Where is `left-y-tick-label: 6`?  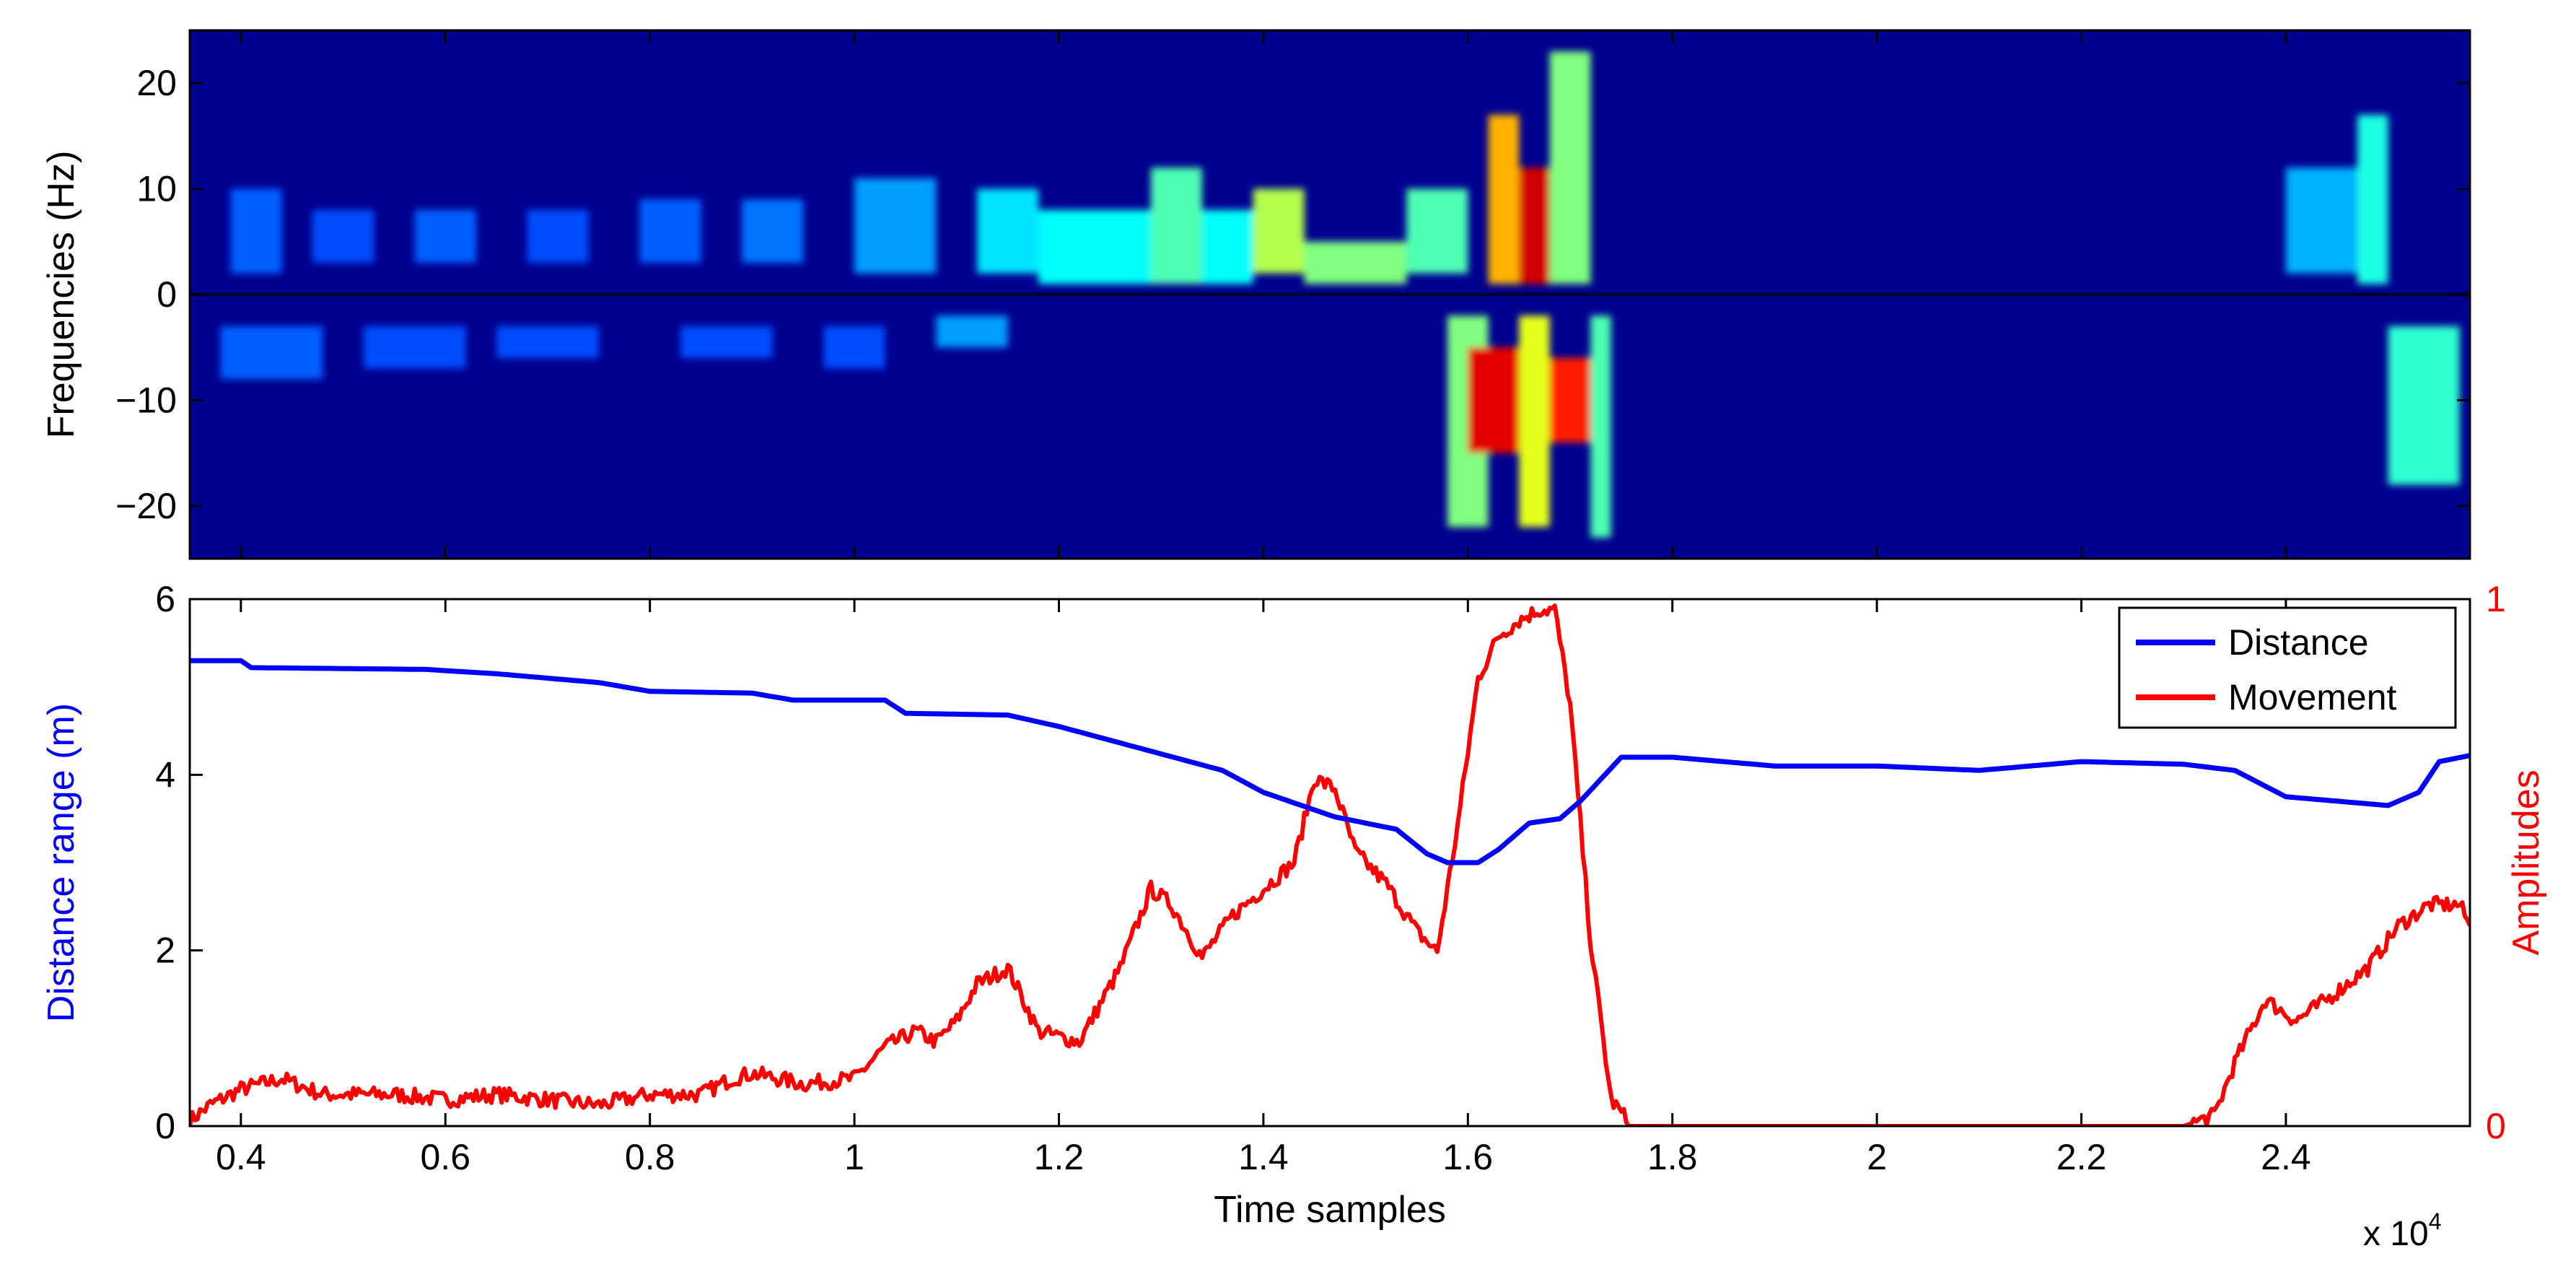 left-y-tick-label: 6 is located at coordinates (165, 599).